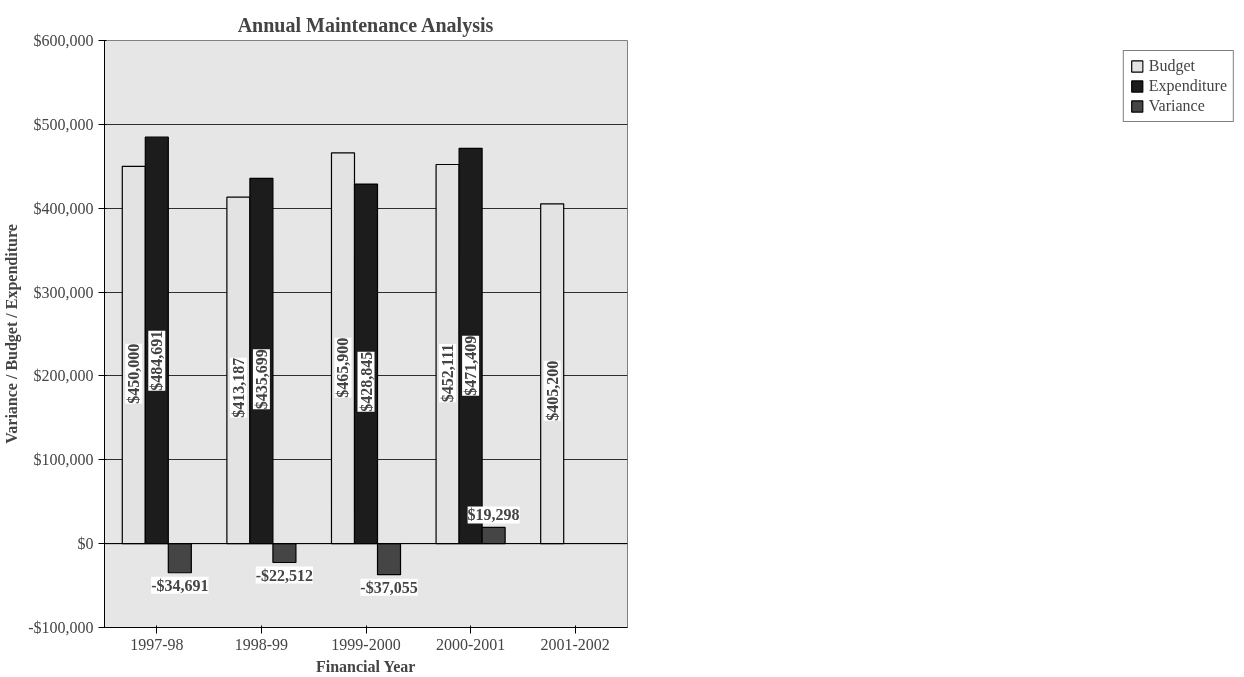 The width and height of the screenshot is (1244, 677). I want to click on y-tick-label: $400,000, so click(63, 208).